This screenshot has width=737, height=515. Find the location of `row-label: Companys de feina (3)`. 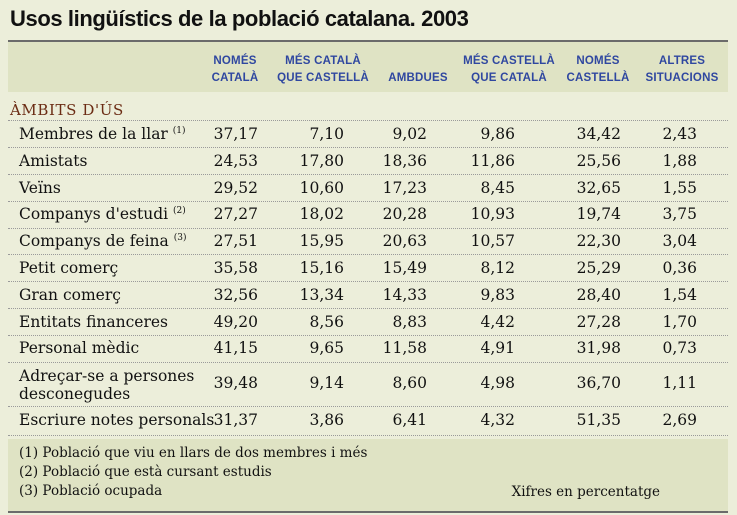

row-label: Companys de feina (3) is located at coordinates (102, 241).